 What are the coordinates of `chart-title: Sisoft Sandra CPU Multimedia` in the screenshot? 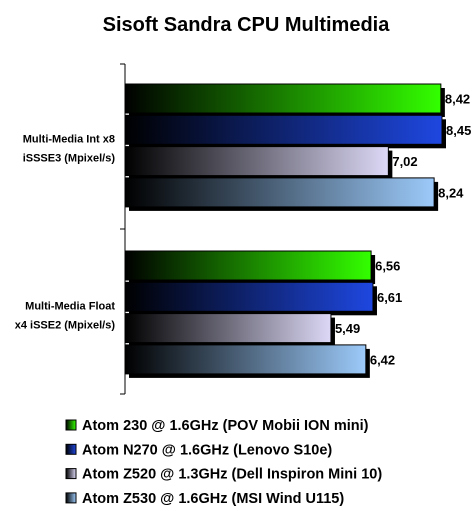 It's located at (247, 25).